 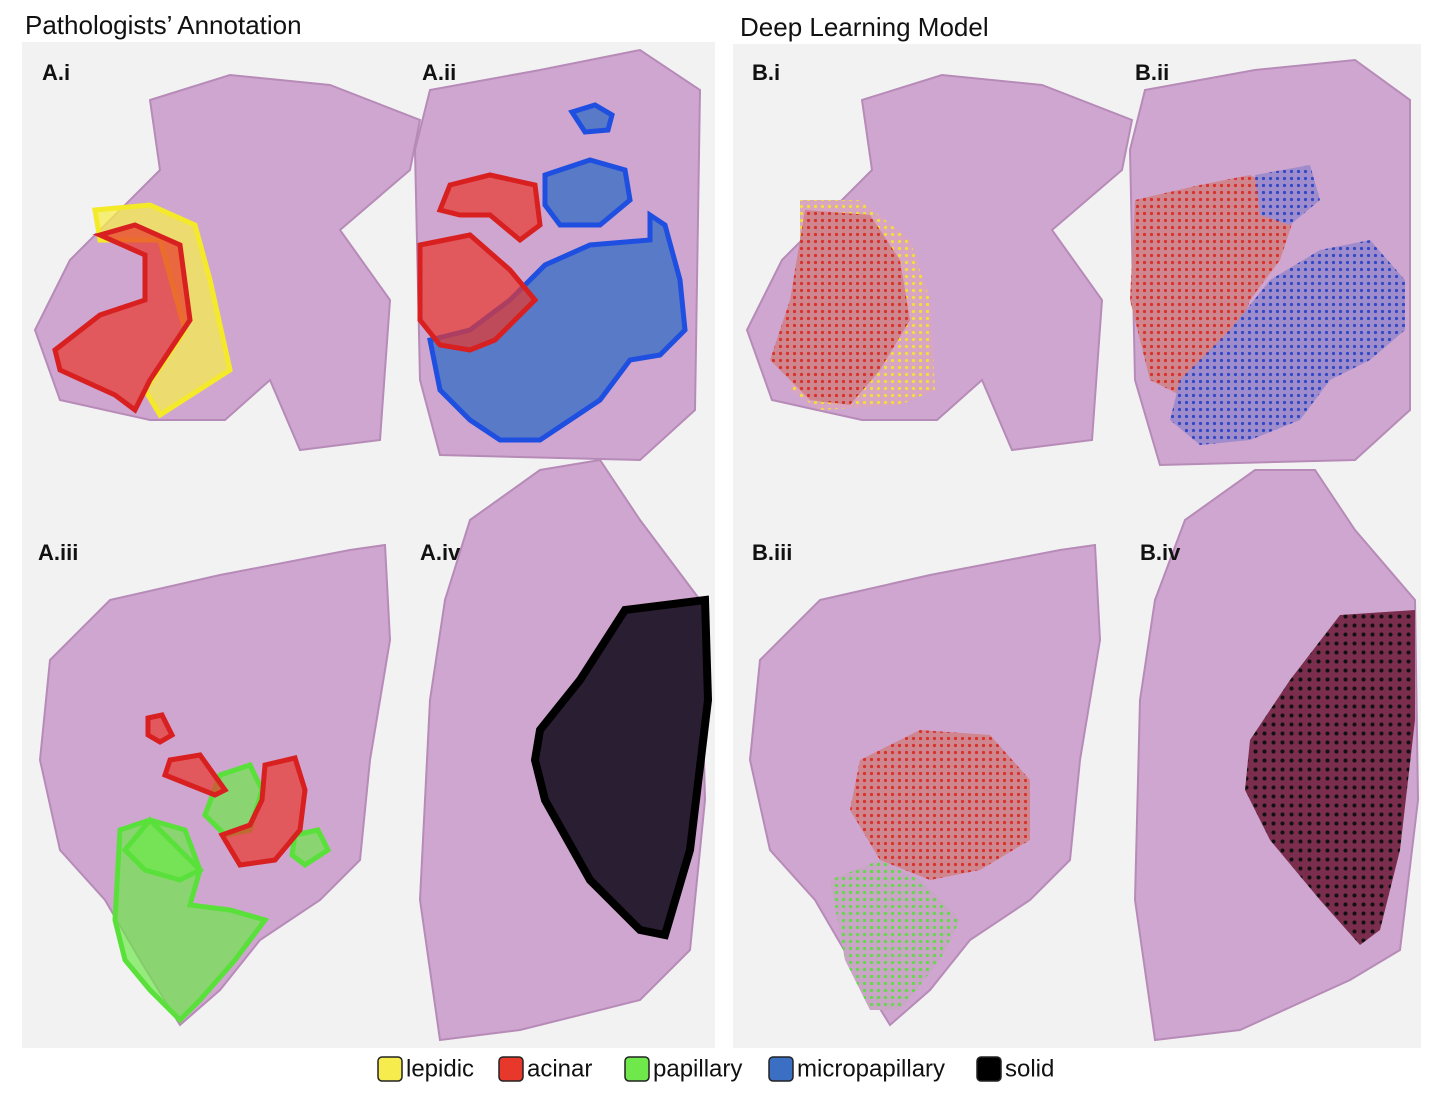 What do you see at coordinates (227, 262) in the screenshot?
I see `slide-a-i` at bounding box center [227, 262].